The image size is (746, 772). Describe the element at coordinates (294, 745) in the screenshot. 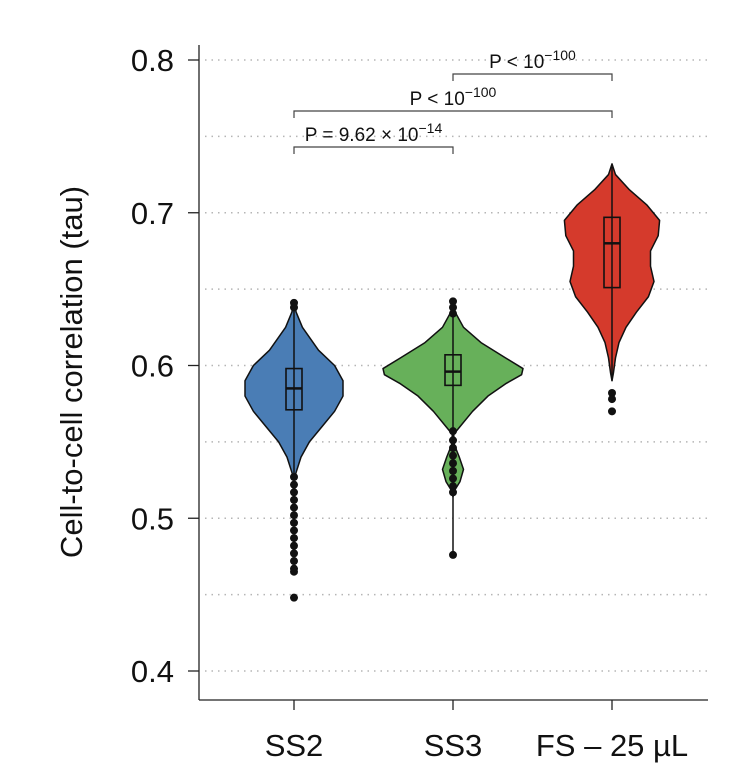

I see `x-tick-label: SS2` at that location.